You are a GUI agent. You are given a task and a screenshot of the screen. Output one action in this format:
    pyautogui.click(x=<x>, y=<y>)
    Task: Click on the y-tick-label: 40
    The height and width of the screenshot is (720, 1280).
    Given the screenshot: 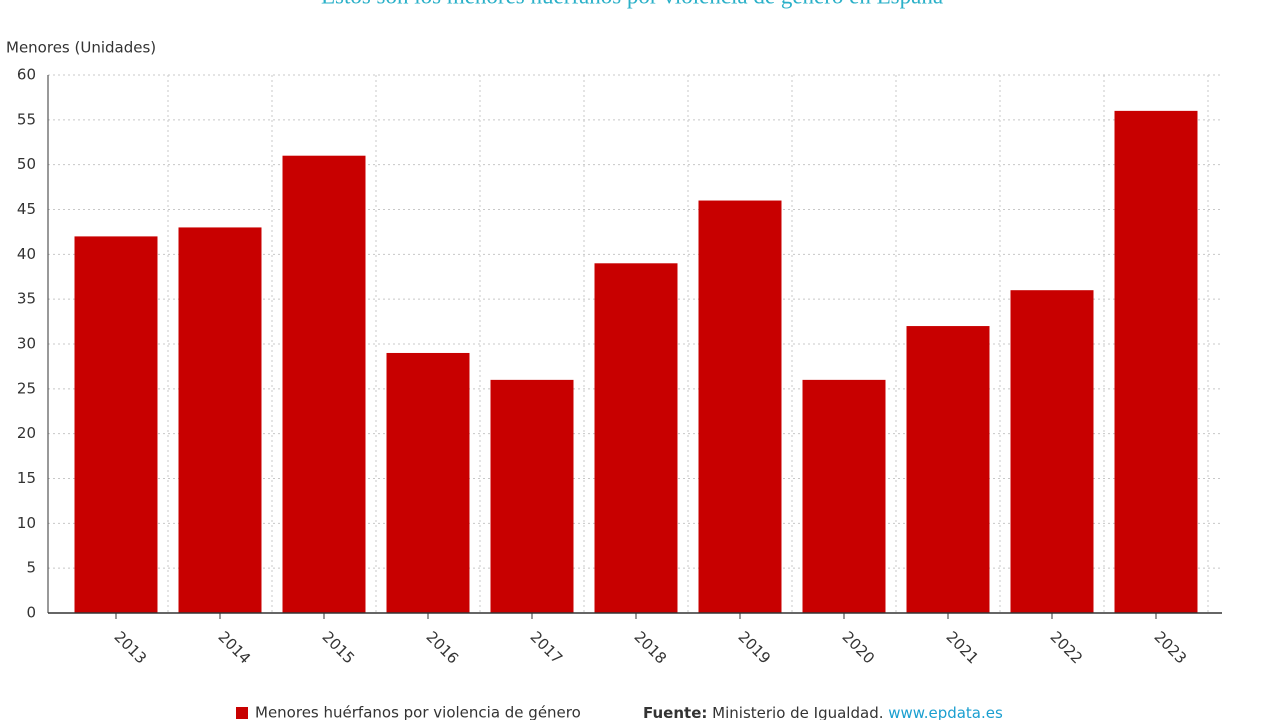 What is the action you would take?
    pyautogui.click(x=26, y=254)
    